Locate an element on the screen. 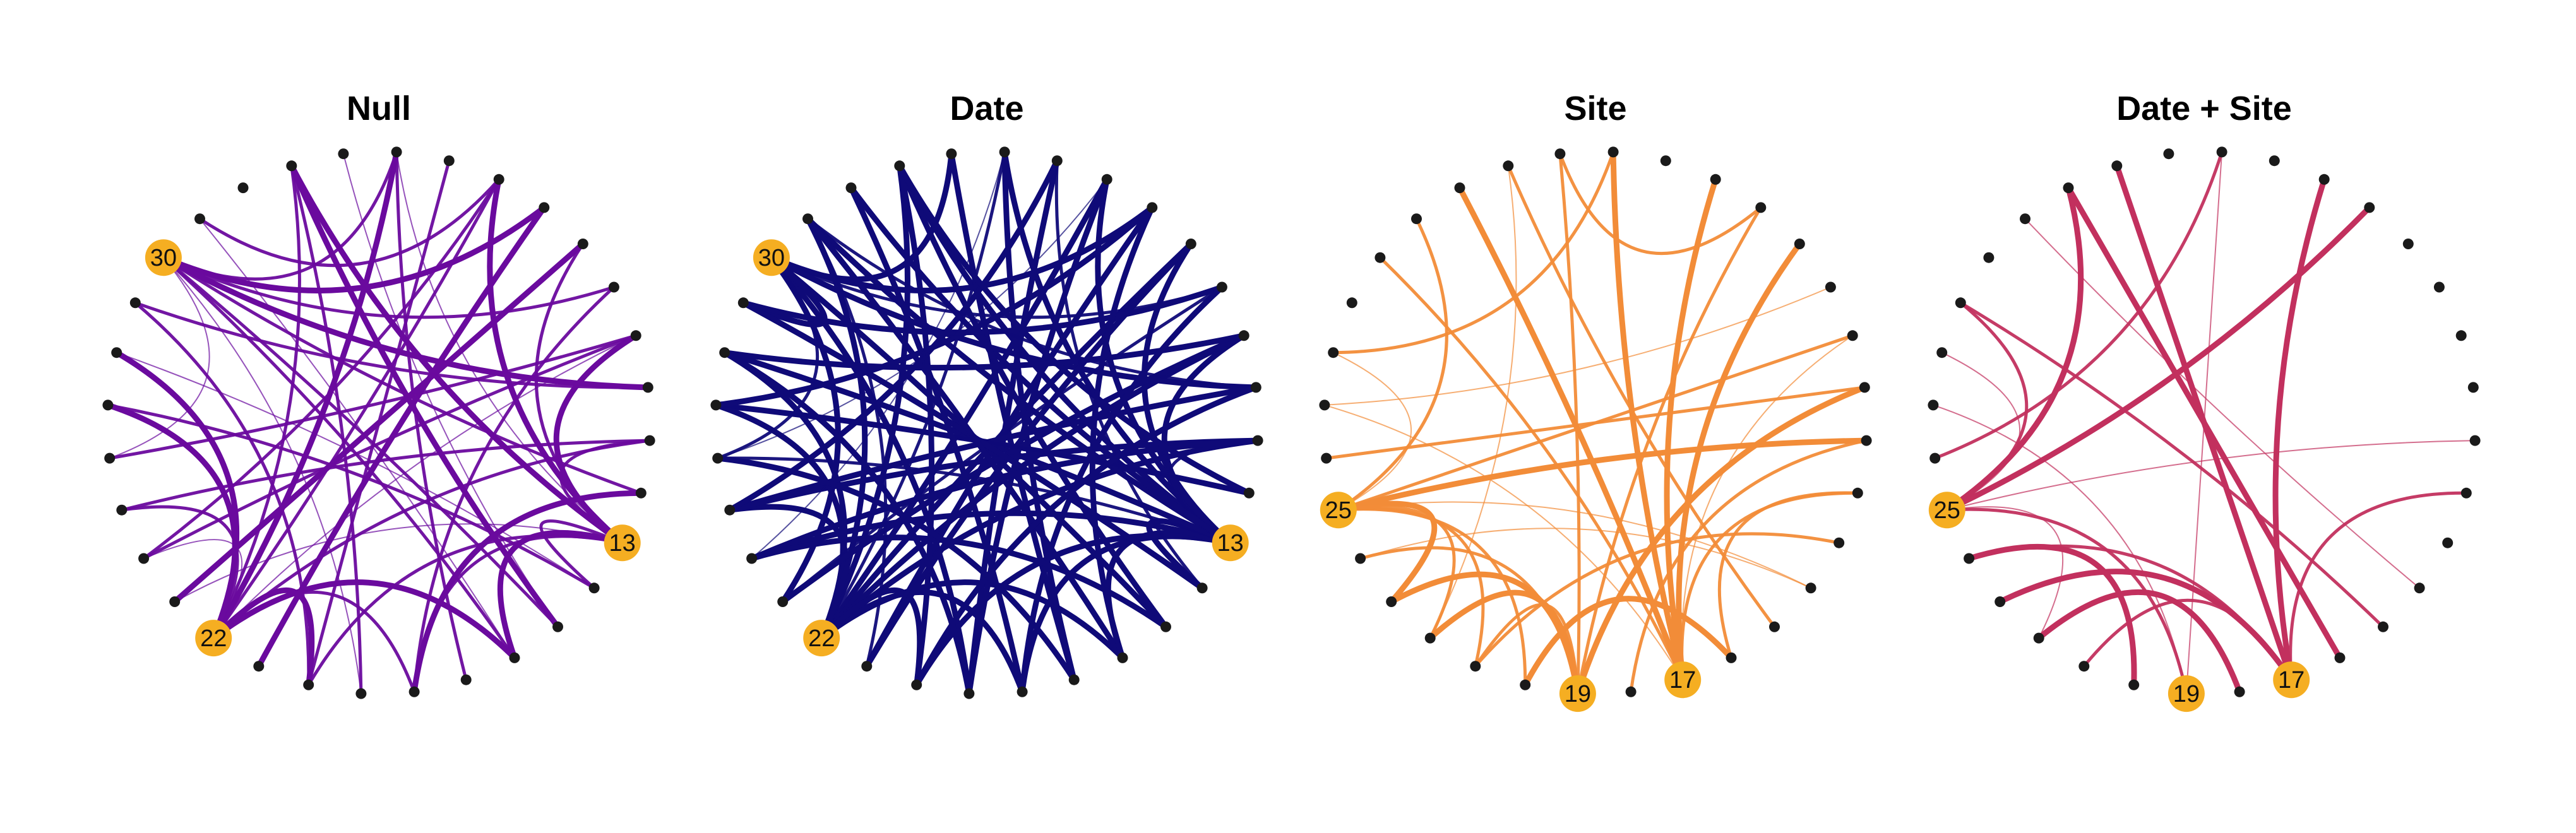  hub-node-25: 25 is located at coordinates (1338, 511).